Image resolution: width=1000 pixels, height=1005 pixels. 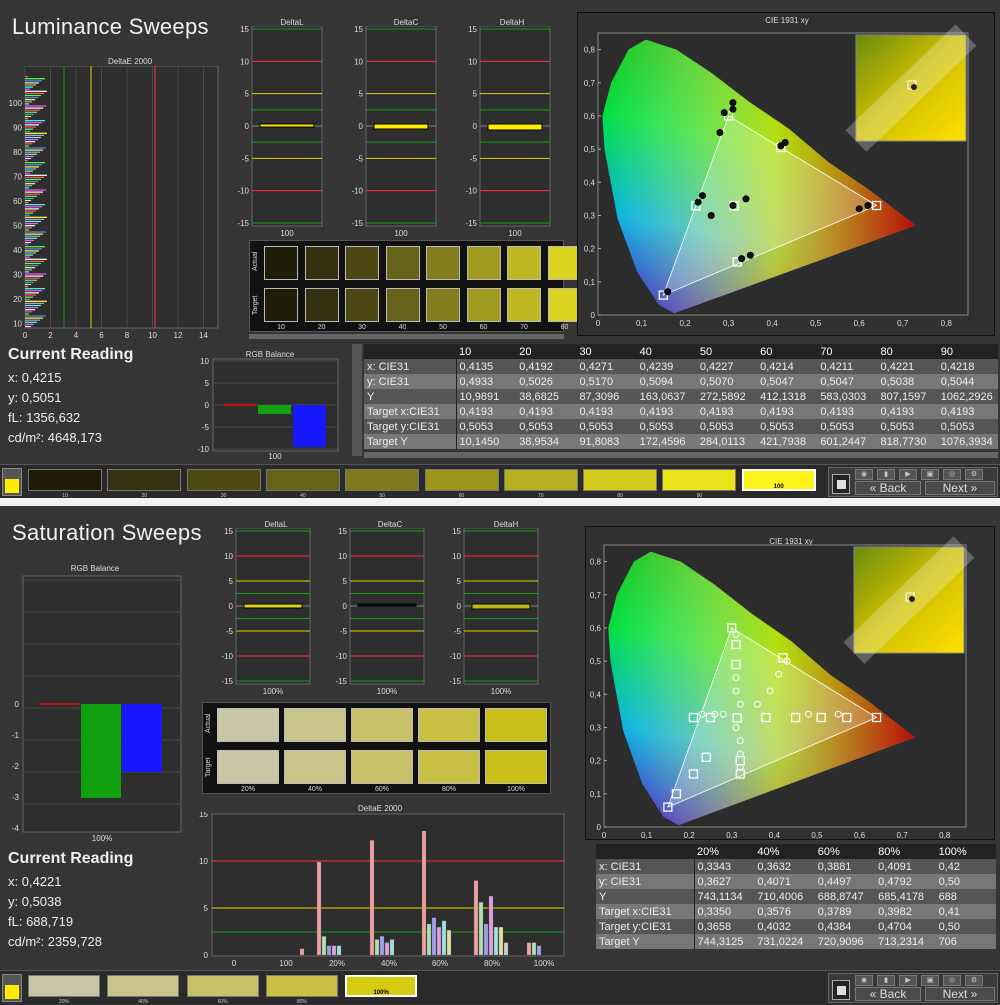 I want to click on table-cell: 0,4091, so click(x=905, y=866).